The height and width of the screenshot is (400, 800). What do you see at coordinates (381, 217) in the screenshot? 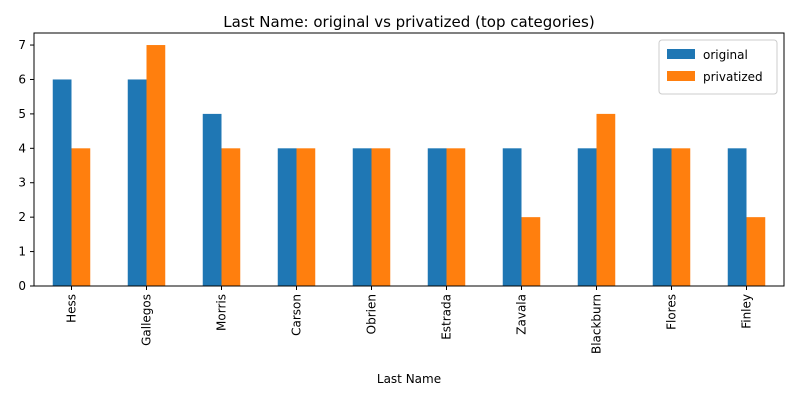
I see `bar-privatized-obrien` at bounding box center [381, 217].